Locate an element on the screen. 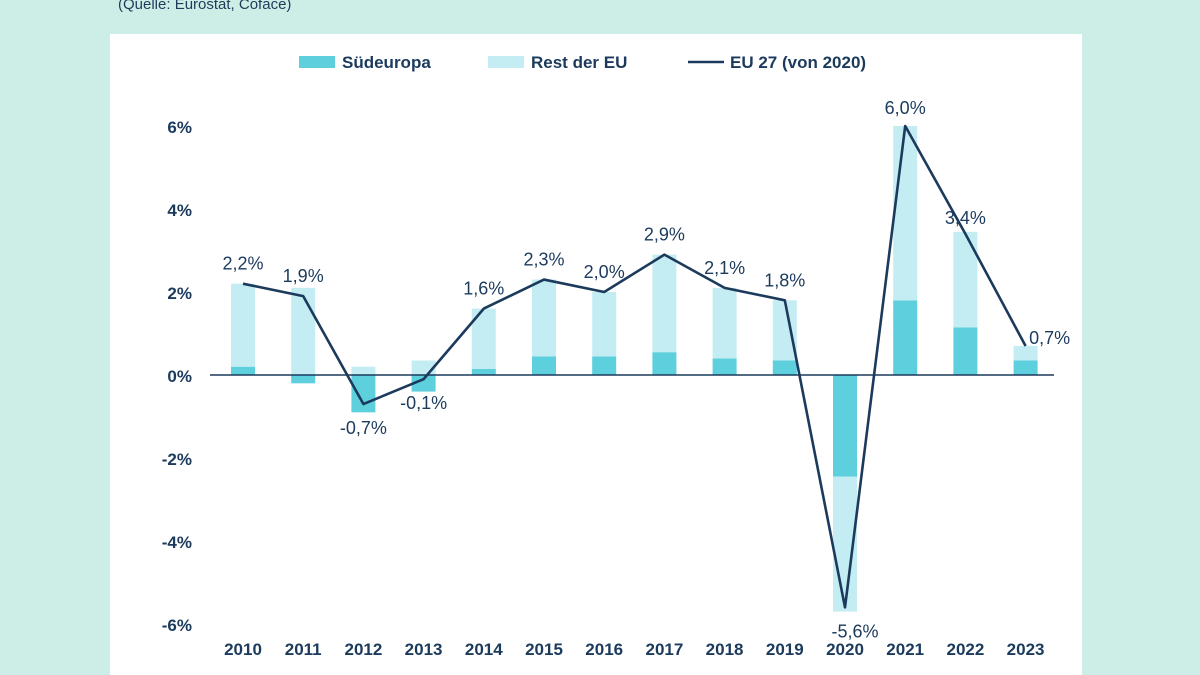  y-tick-label-6: 6% is located at coordinates (179, 127).